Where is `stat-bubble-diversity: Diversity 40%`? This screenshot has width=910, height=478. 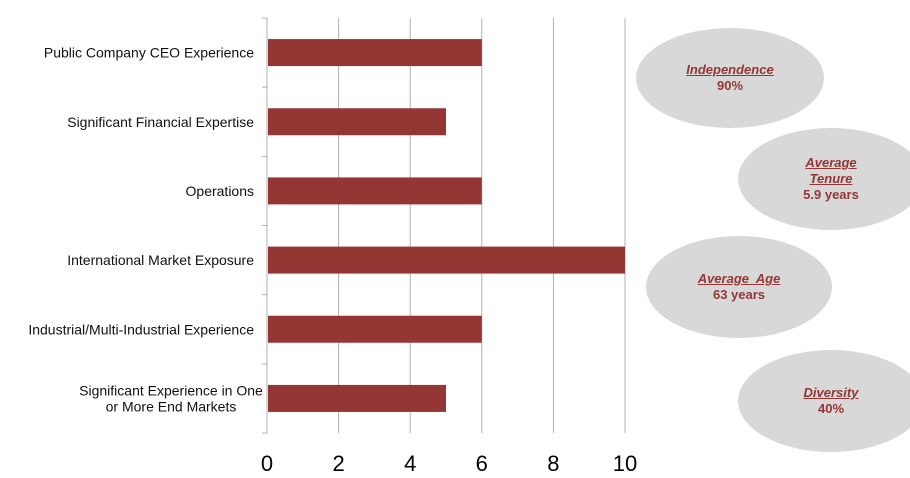 stat-bubble-diversity: Diversity 40% is located at coordinates (824, 401).